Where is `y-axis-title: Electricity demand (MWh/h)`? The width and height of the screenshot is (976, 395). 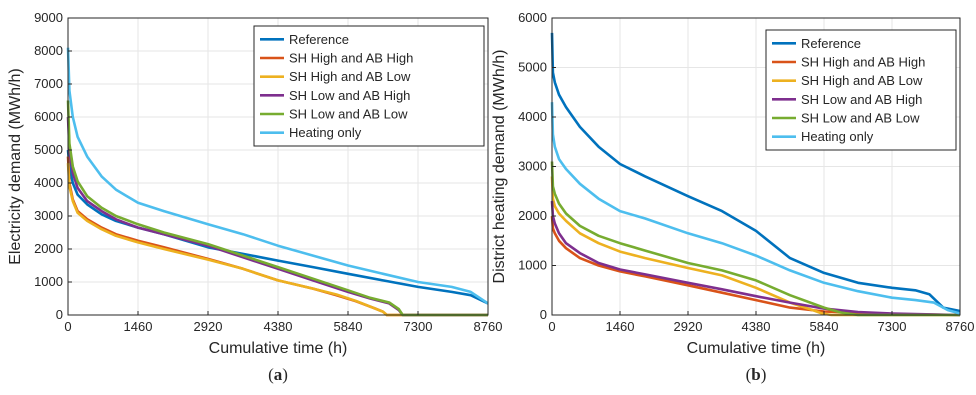
y-axis-title: Electricity demand (MWh/h) is located at coordinates (15, 166).